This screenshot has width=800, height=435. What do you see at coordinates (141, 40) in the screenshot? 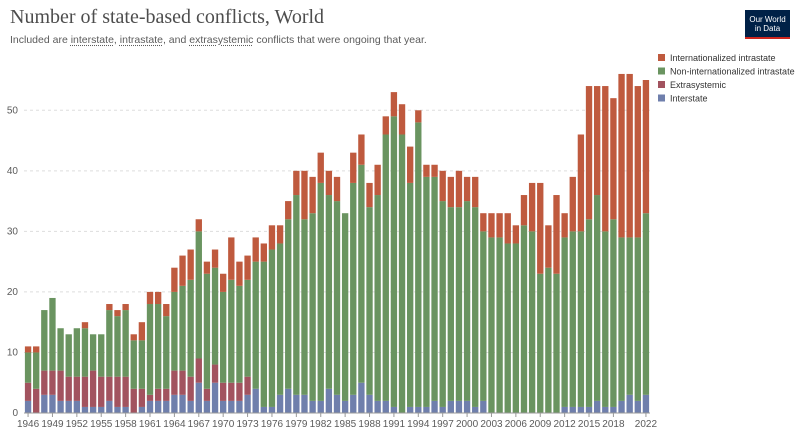
I see `intrastate-link: intrastate` at bounding box center [141, 40].